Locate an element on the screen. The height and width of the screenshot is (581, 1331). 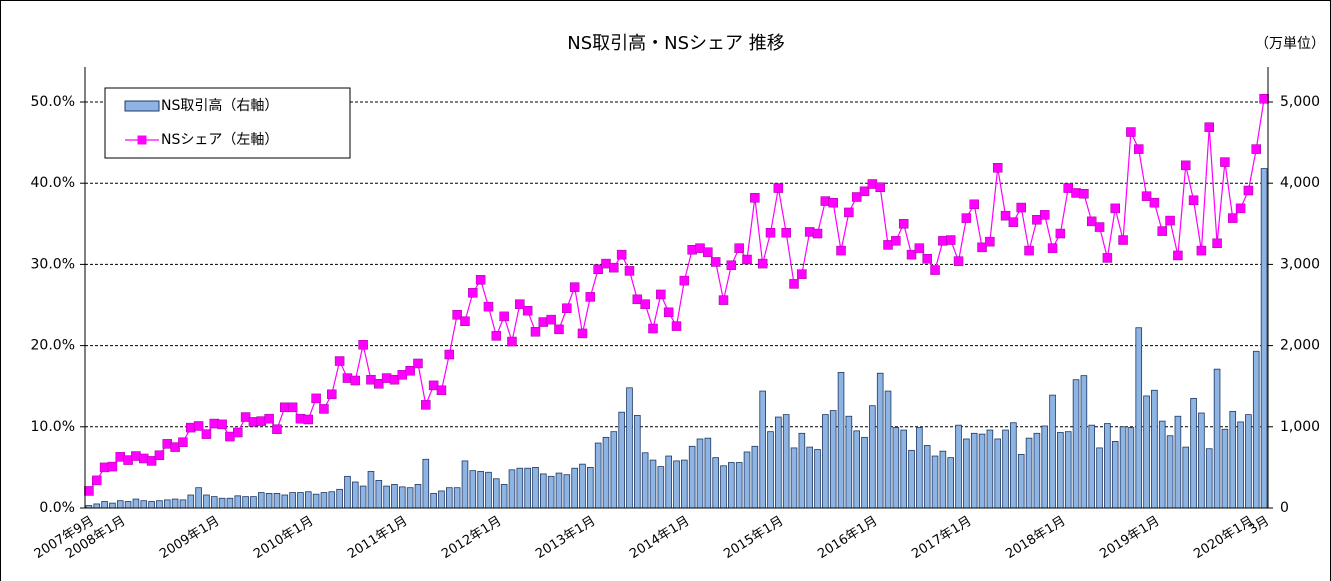
y2-tick-label: 1,000 is located at coordinates (1300, 427).